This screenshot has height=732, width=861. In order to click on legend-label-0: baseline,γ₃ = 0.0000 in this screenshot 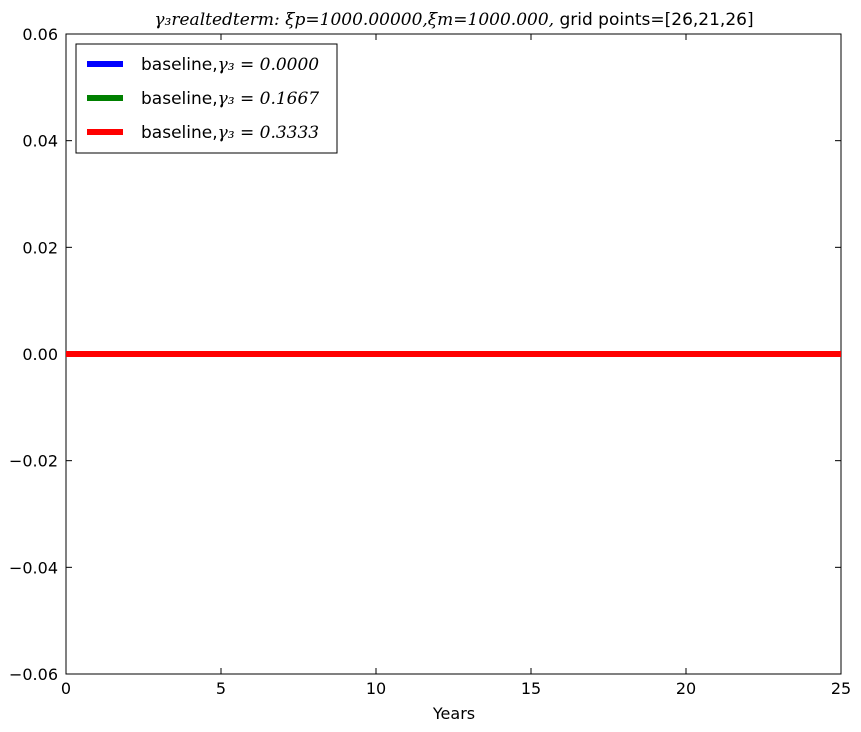, I will do `click(230, 65)`.